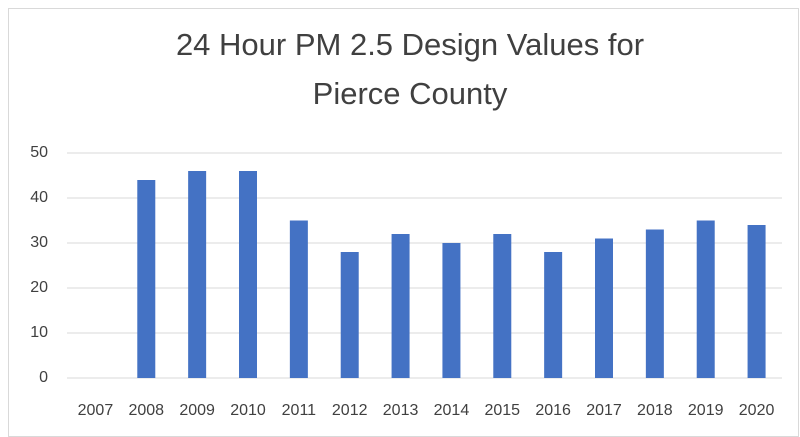  Describe the element at coordinates (350, 410) in the screenshot. I see `x-tick-label: 2012` at that location.